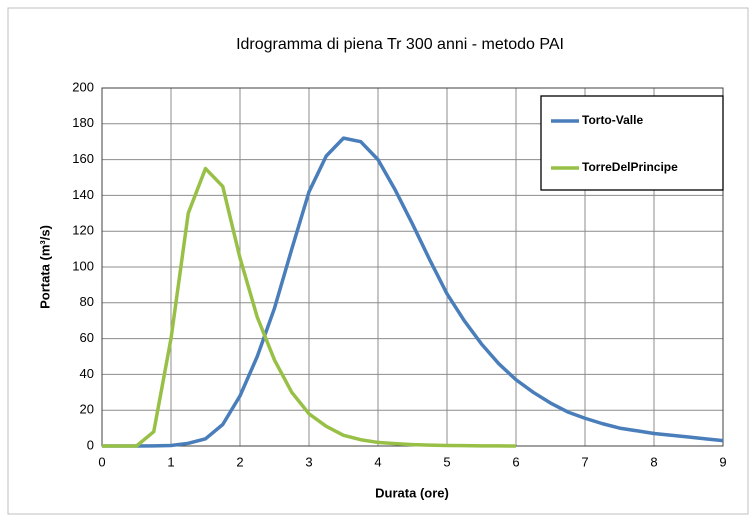 The image size is (756, 521). What do you see at coordinates (83, 265) in the screenshot?
I see `y-tick-label: 100` at bounding box center [83, 265].